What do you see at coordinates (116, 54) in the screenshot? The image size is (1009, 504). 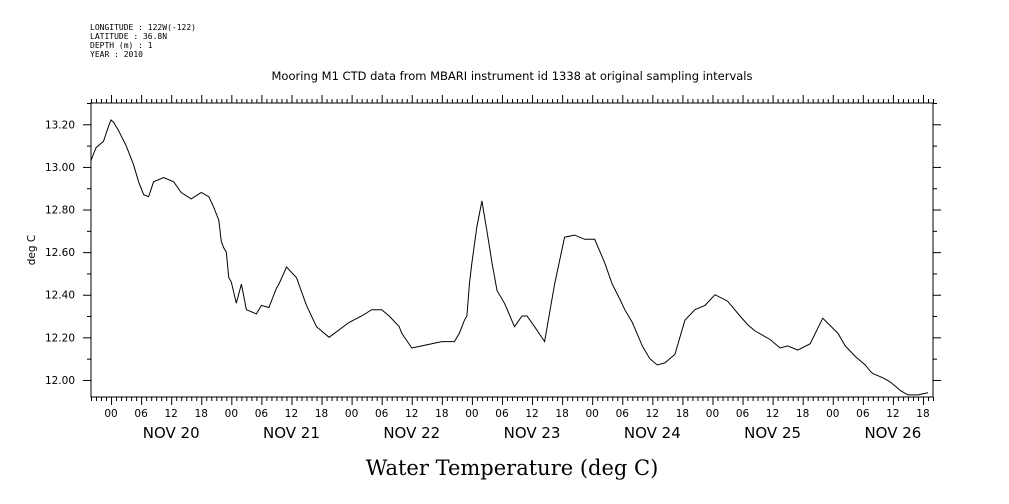 I see `year-text: YEAR : 2010` at bounding box center [116, 54].